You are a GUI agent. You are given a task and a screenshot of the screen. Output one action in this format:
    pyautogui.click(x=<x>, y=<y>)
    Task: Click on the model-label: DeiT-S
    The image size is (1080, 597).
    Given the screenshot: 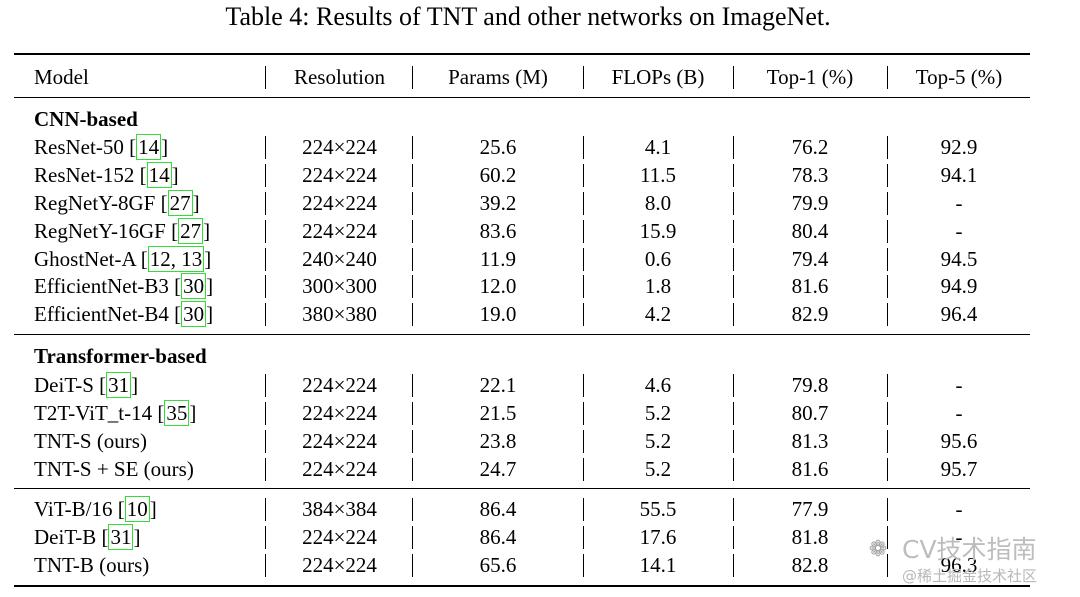 What is the action you would take?
    pyautogui.click(x=67, y=385)
    